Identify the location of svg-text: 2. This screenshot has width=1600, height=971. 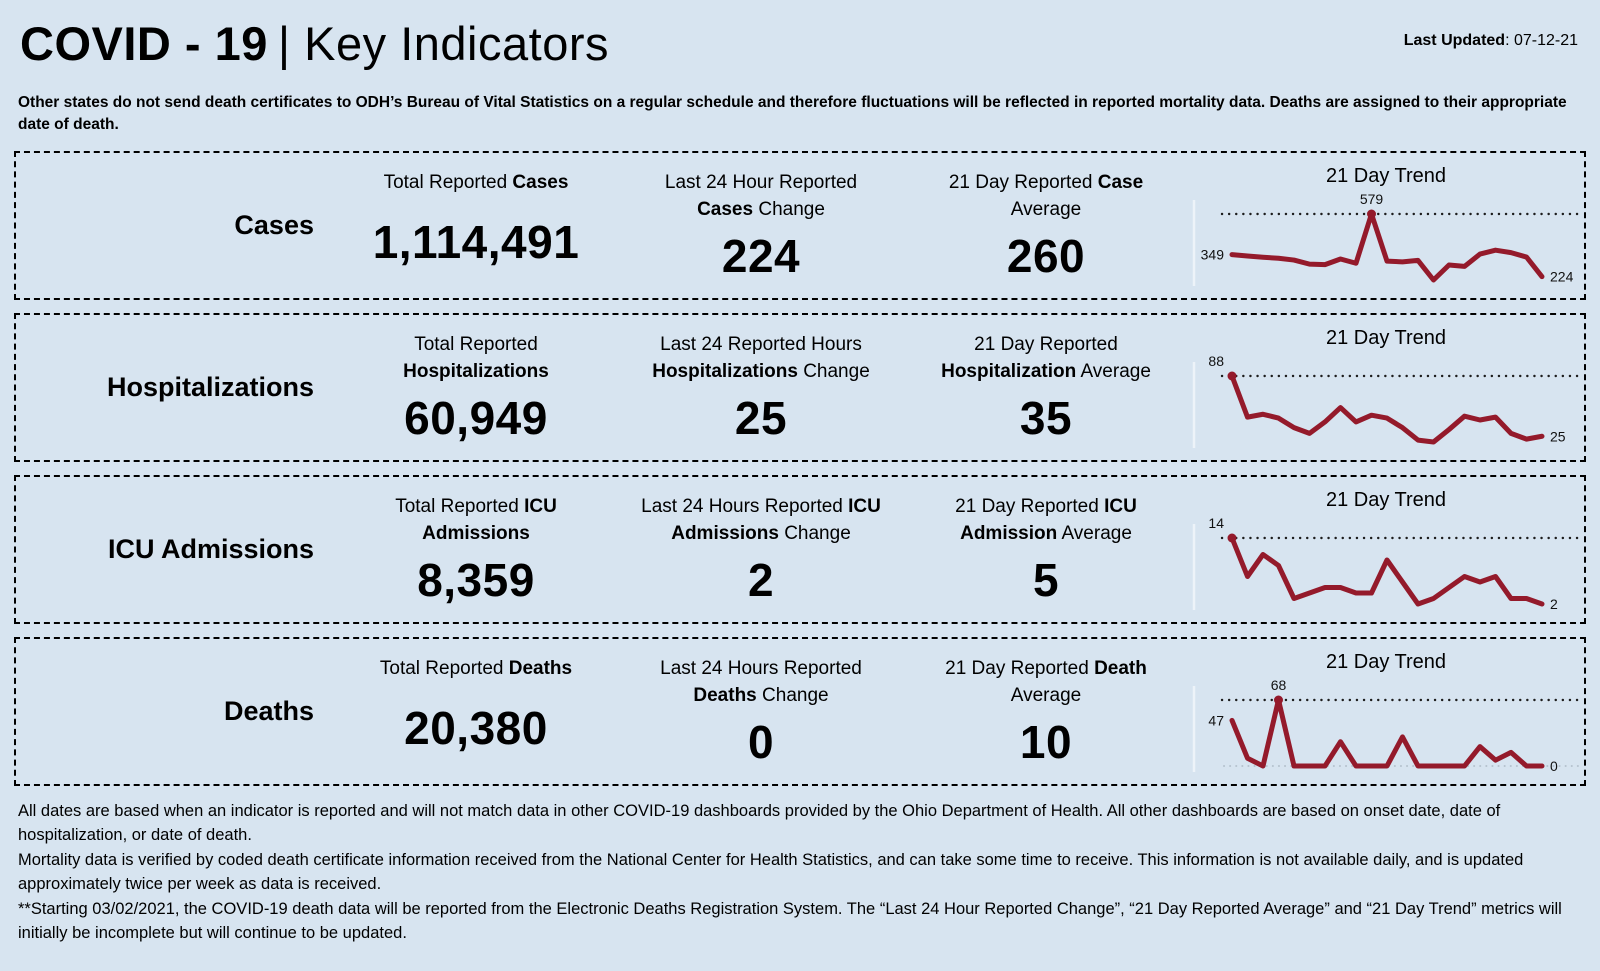
(1554, 604).